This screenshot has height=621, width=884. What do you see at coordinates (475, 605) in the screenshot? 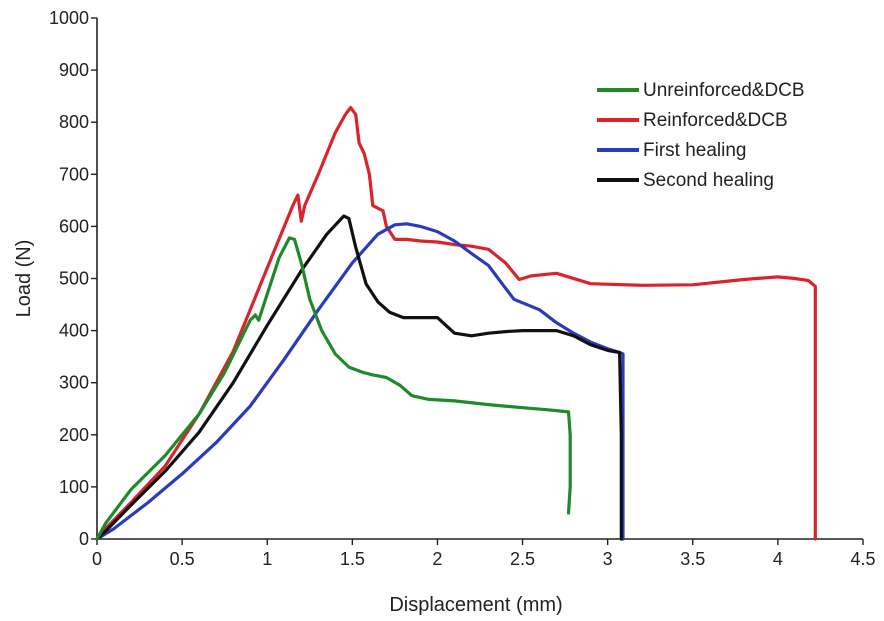
I see `x-axis-title: Displacement (mm)` at bounding box center [475, 605].